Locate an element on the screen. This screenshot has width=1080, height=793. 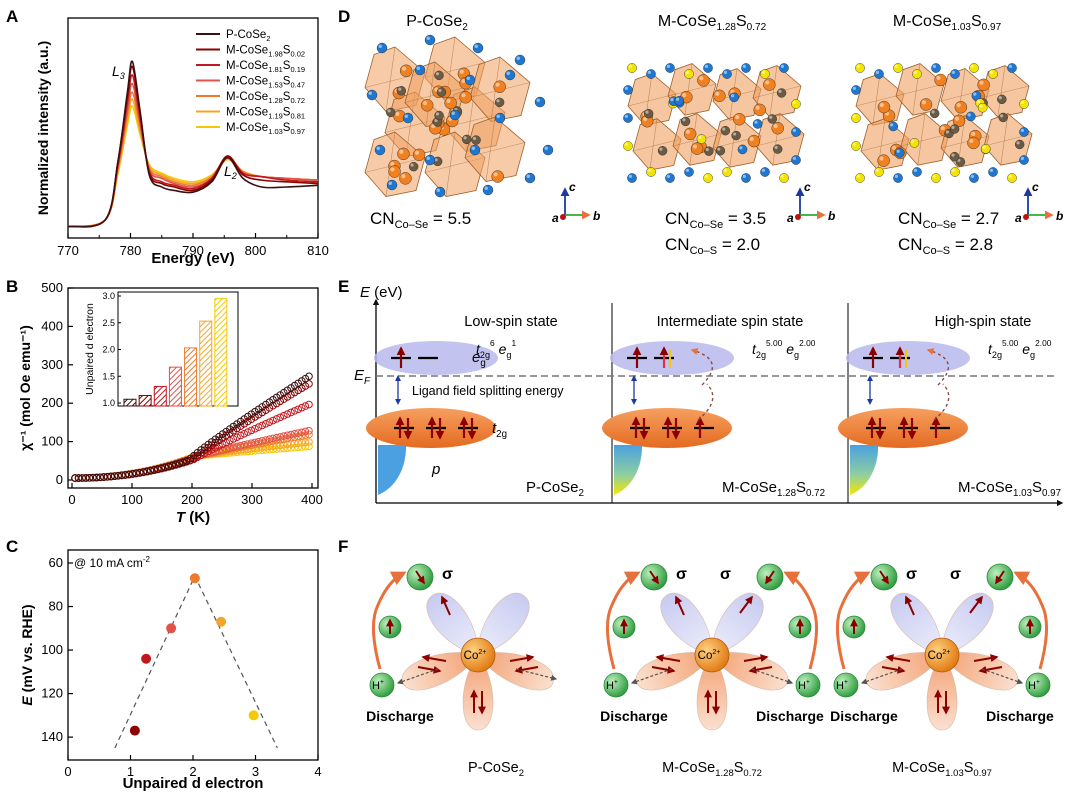
excitation-path is located at coordinates (938, 367).